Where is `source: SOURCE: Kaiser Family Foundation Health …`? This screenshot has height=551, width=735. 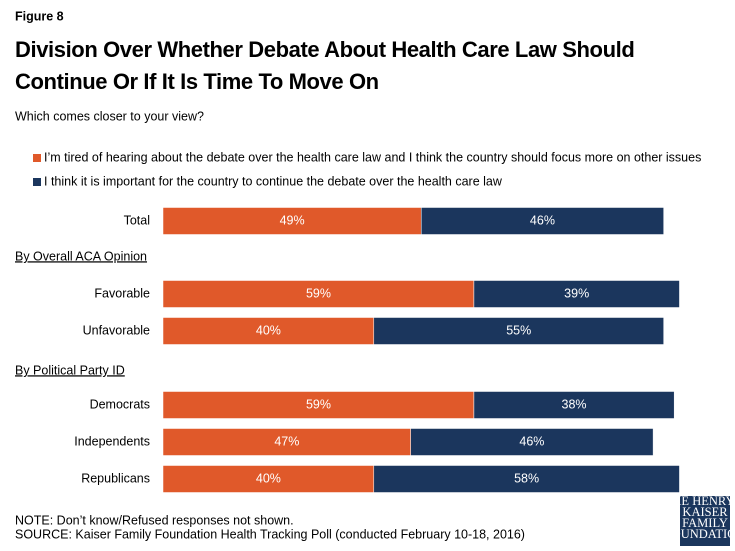
source: SOURCE: Kaiser Family Foundation Health … is located at coordinates (270, 534).